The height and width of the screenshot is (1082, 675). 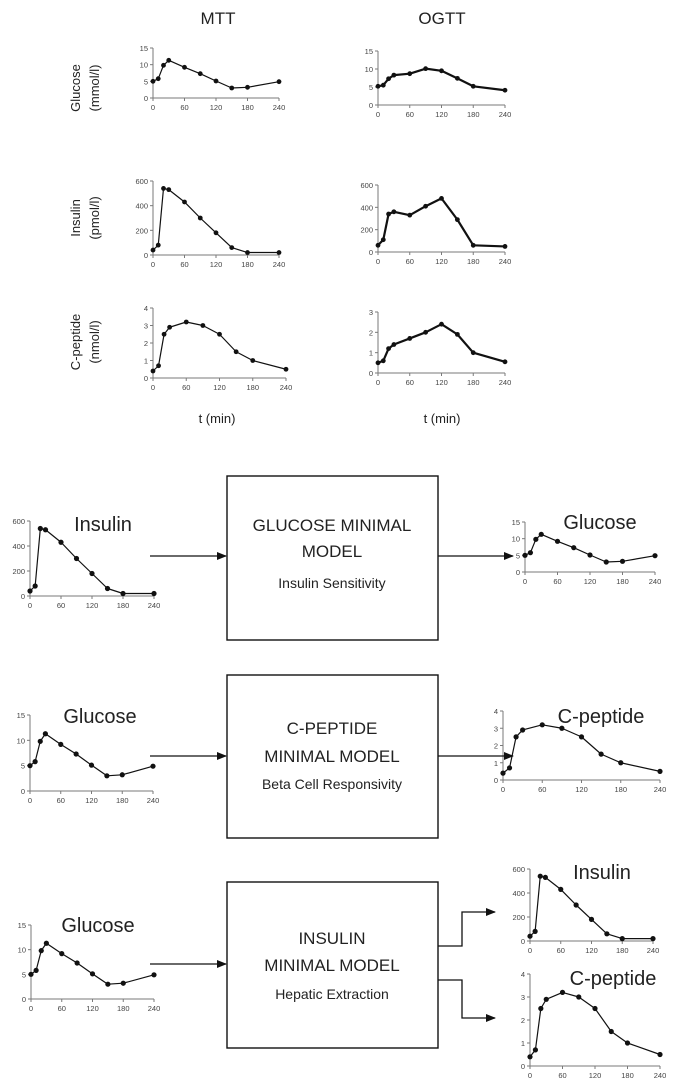 What do you see at coordinates (369, 69) in the screenshot?
I see `y-tick-label: 10` at bounding box center [369, 69].